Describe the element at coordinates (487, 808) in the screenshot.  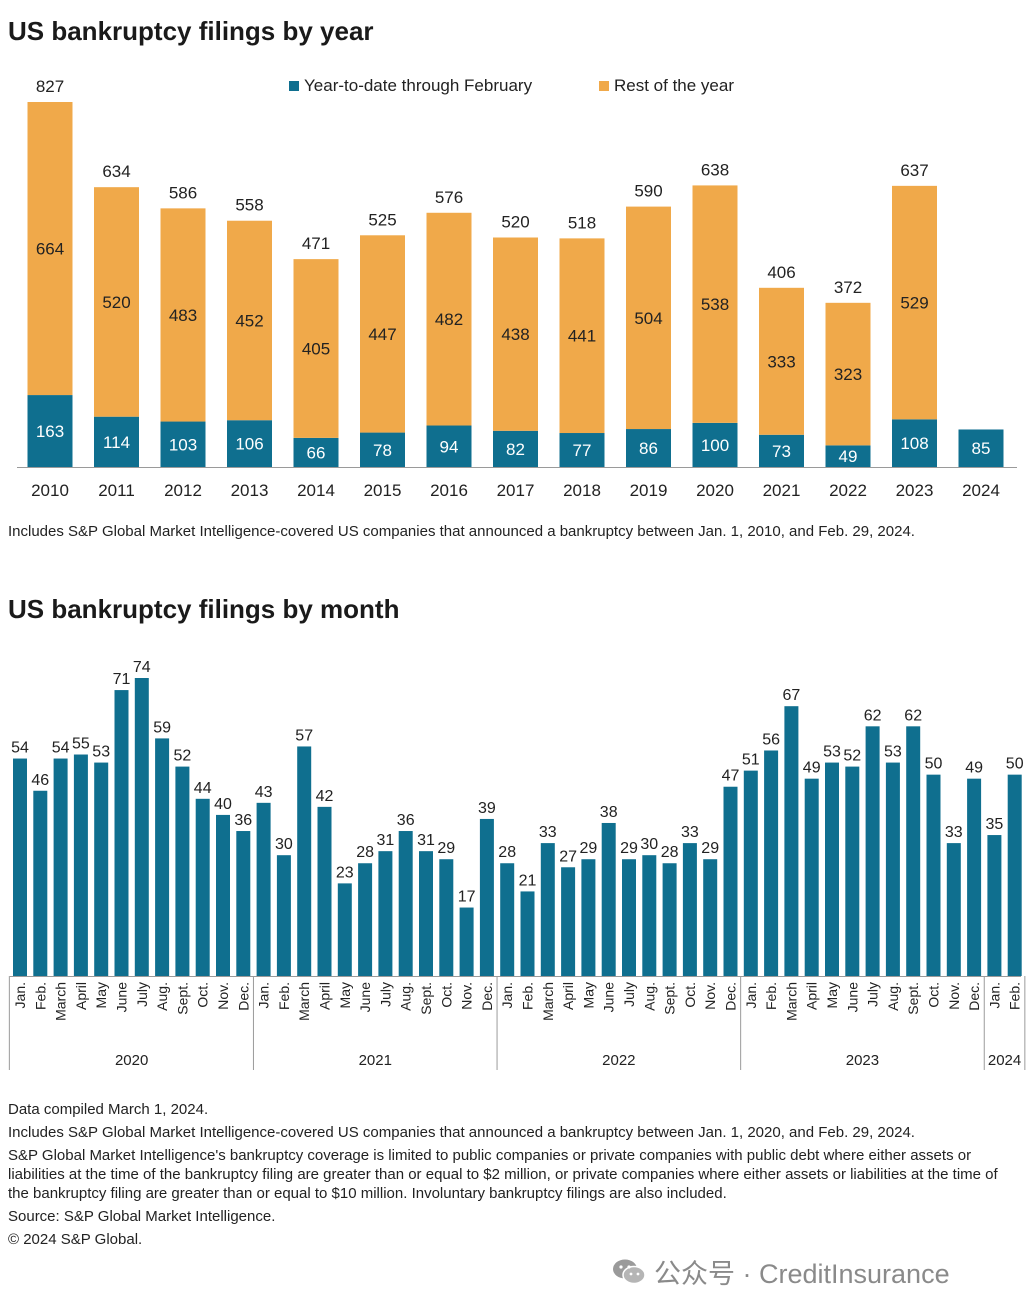
I see `label-month-23: 39` at that location.